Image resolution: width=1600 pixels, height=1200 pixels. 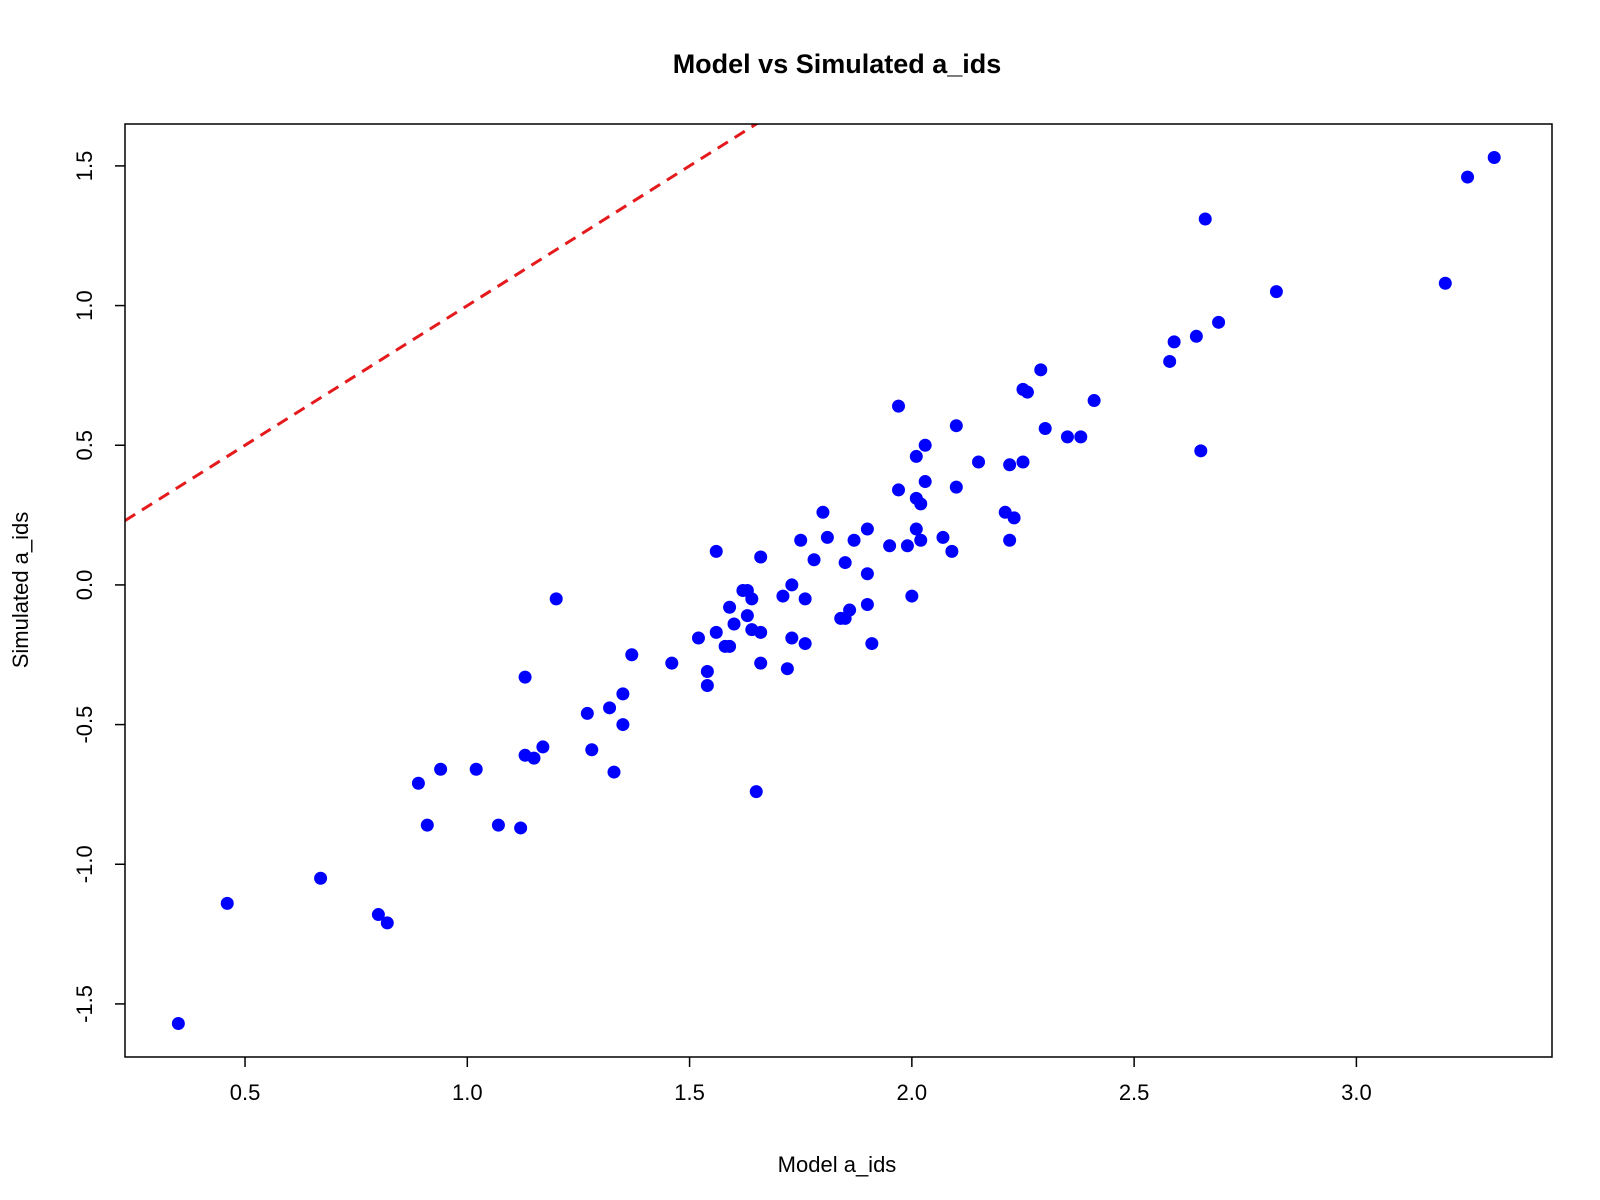 What do you see at coordinates (84, 1004) in the screenshot?
I see `y-tick-label: -1.5` at bounding box center [84, 1004].